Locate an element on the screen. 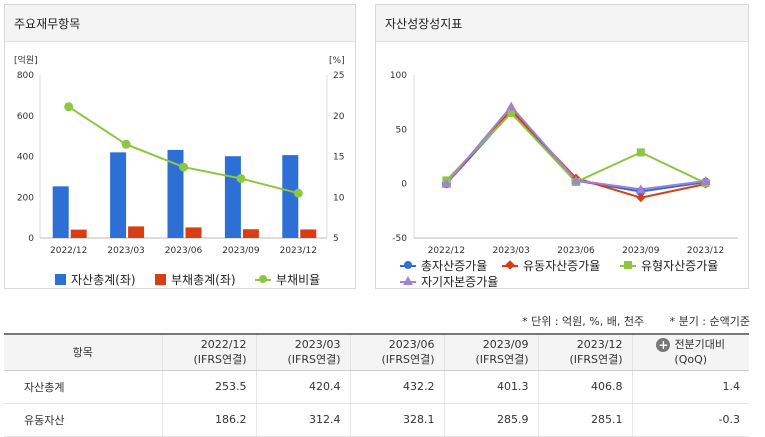  row-label: 유동자산 is located at coordinates (83, 420).